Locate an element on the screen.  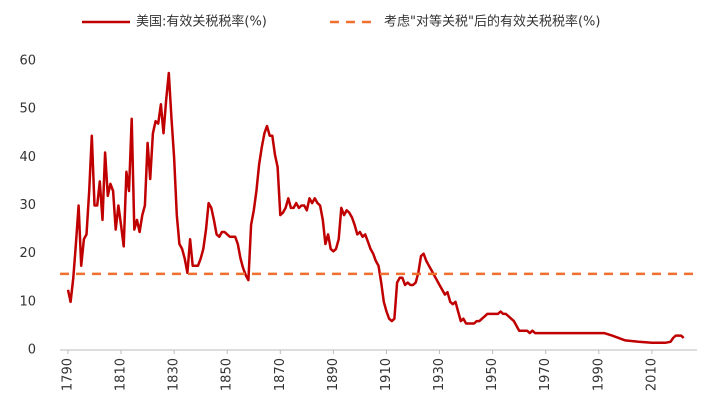
y-tick-label: 0 is located at coordinates (32, 350).